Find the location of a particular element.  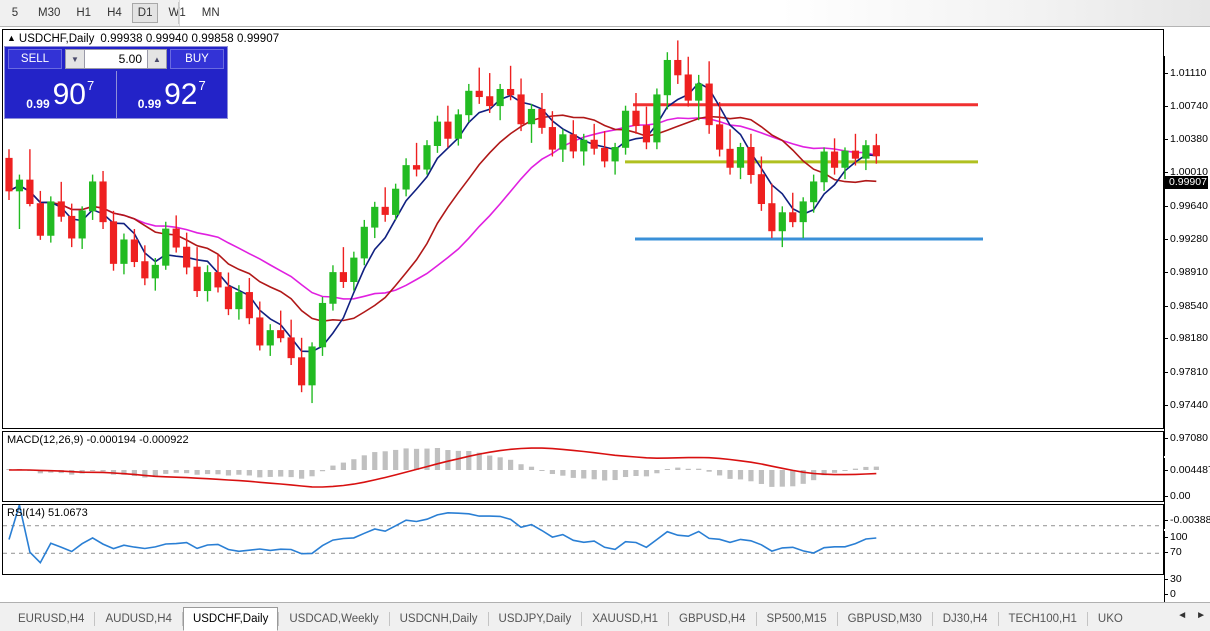

buy-button: BUY is located at coordinates (197, 59).